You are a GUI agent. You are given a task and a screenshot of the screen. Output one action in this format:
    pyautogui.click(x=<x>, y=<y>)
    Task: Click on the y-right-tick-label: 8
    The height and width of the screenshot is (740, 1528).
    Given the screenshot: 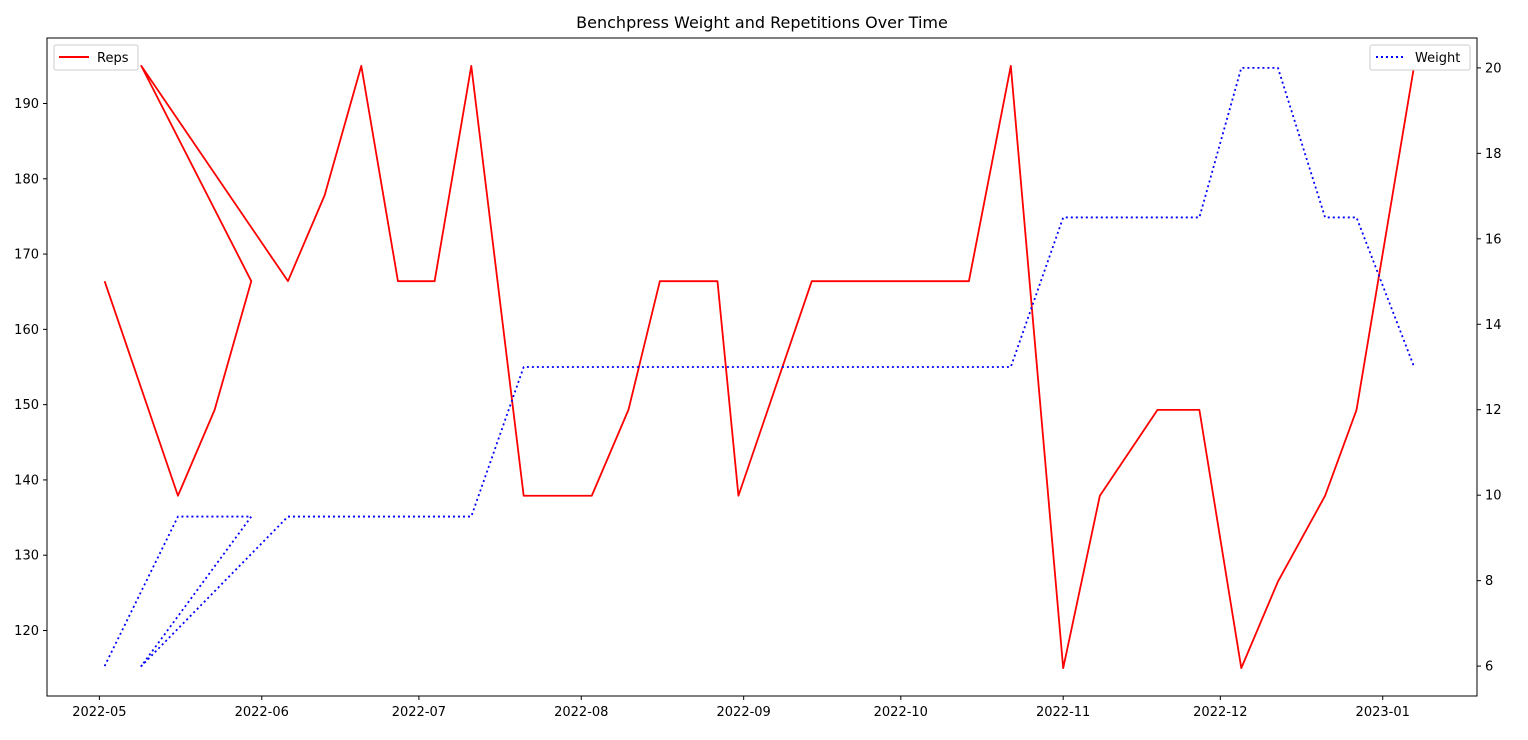 What is the action you would take?
    pyautogui.click(x=1489, y=581)
    